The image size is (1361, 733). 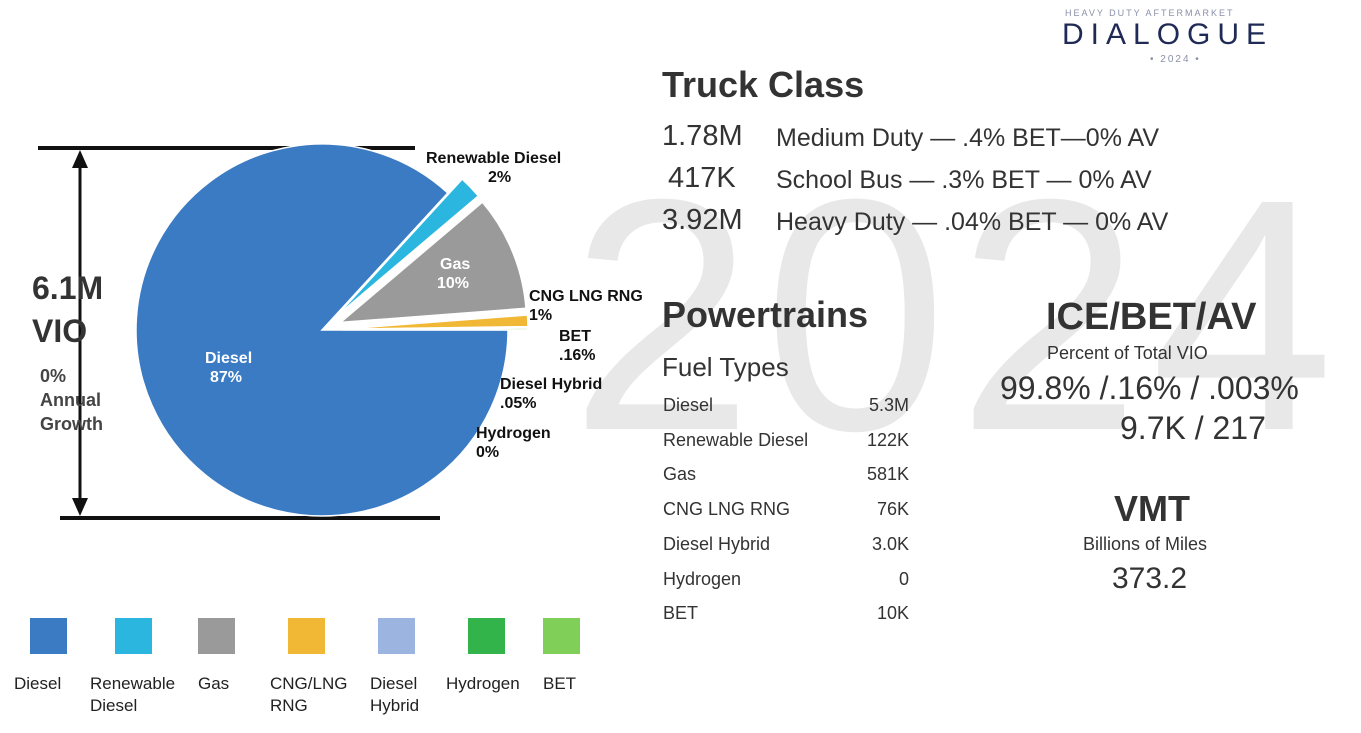 What do you see at coordinates (309, 694) in the screenshot?
I see `legend-label: CNG/LNG RNG` at bounding box center [309, 694].